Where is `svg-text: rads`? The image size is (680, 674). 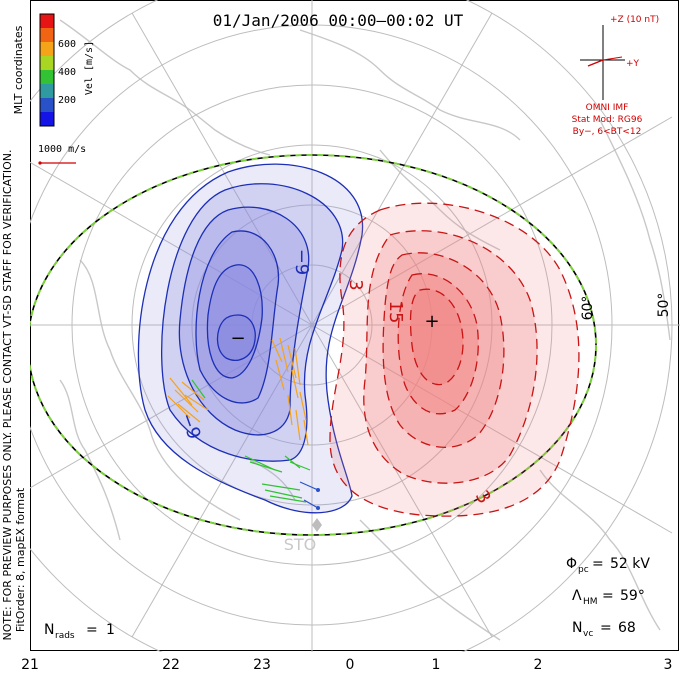 svg-text: rads is located at coordinates (65, 636).